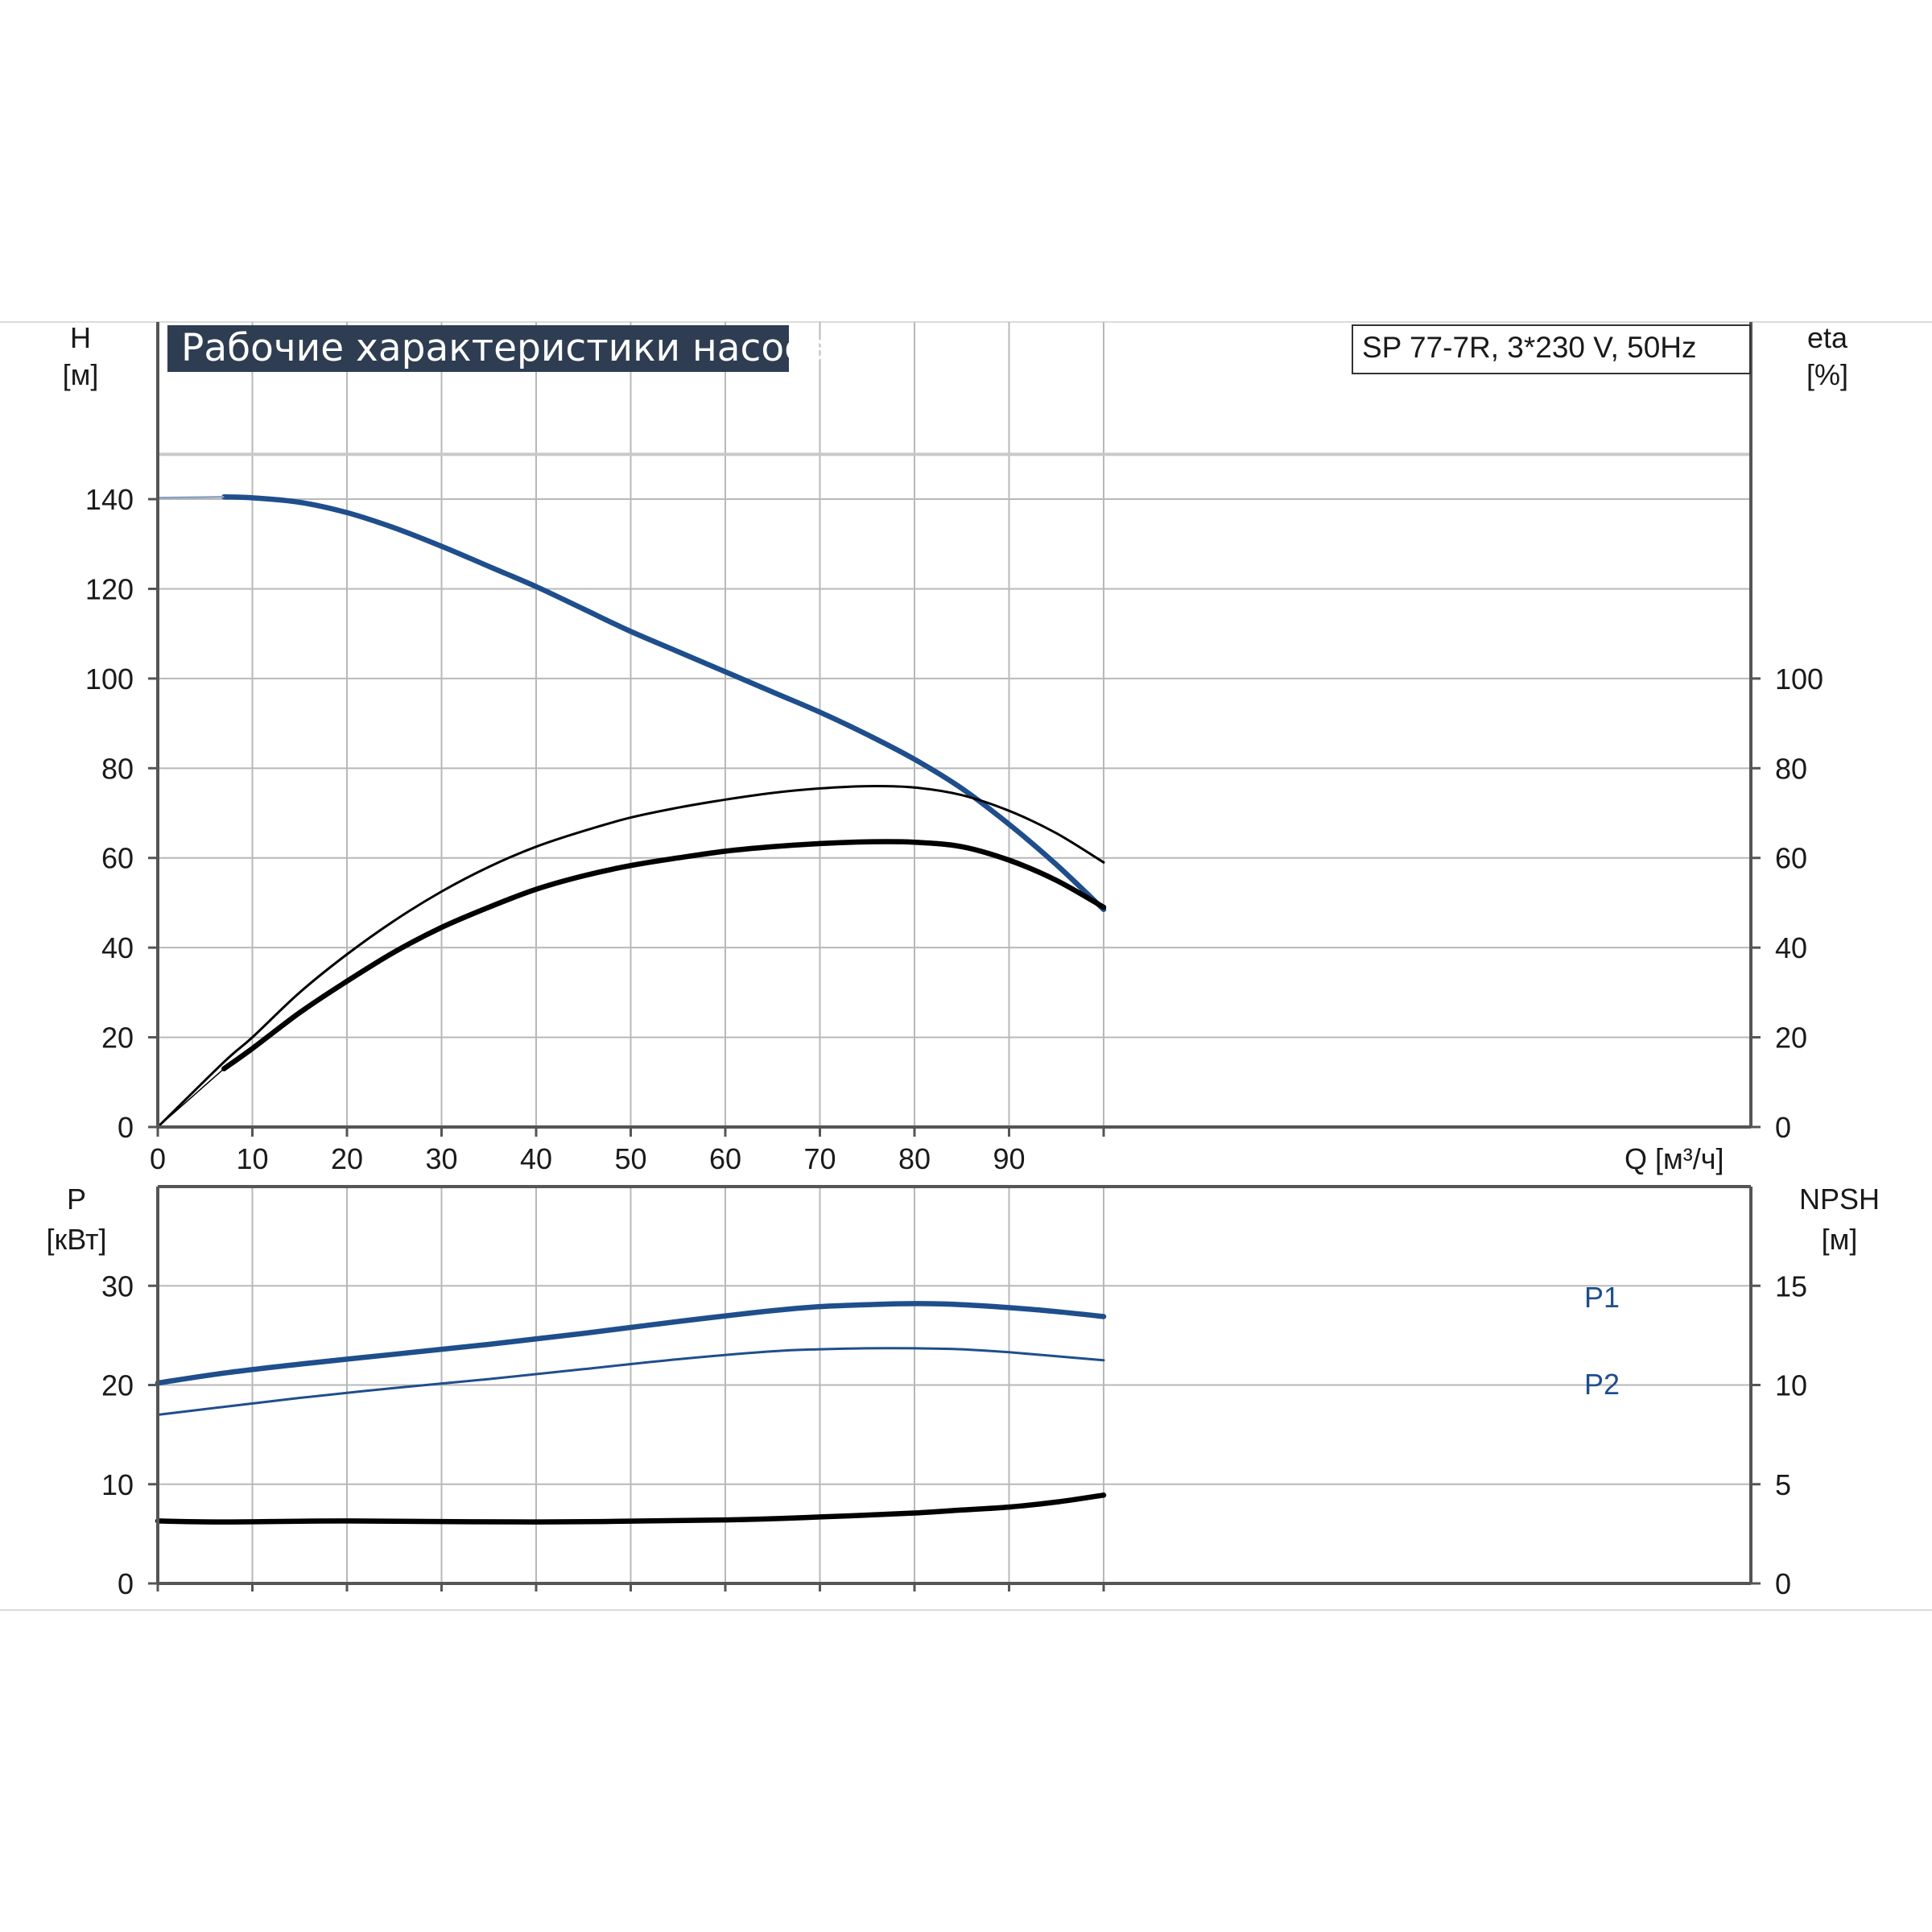  Describe the element at coordinates (1791, 1038) in the screenshot. I see `eta-tick-label-20: 20` at that location.